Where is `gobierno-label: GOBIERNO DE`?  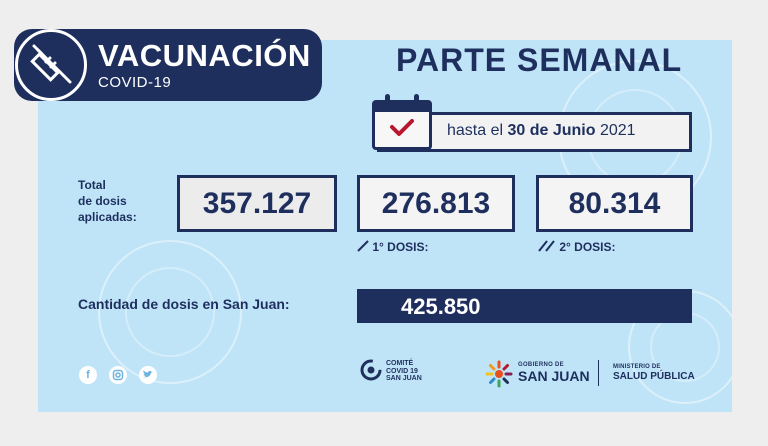
gobierno-label: GOBIERNO DE is located at coordinates (541, 365).